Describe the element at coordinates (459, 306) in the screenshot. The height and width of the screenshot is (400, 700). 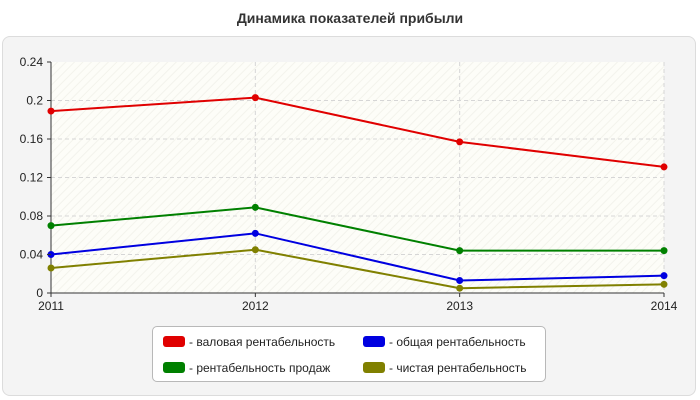
I see `x-tick-label: 2013` at that location.